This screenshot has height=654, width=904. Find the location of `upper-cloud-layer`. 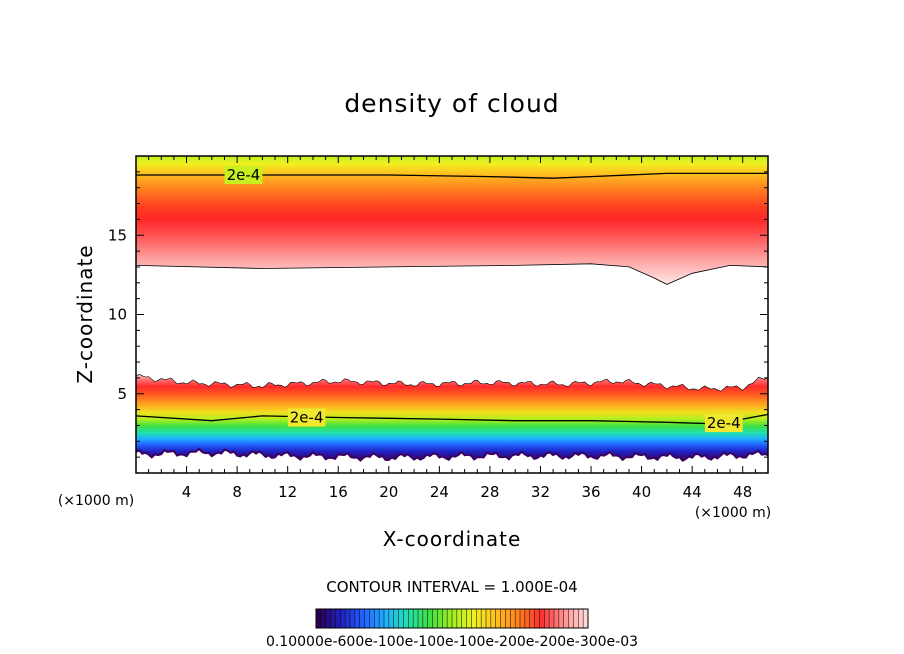

upper-cloud-layer is located at coordinates (452, 220).